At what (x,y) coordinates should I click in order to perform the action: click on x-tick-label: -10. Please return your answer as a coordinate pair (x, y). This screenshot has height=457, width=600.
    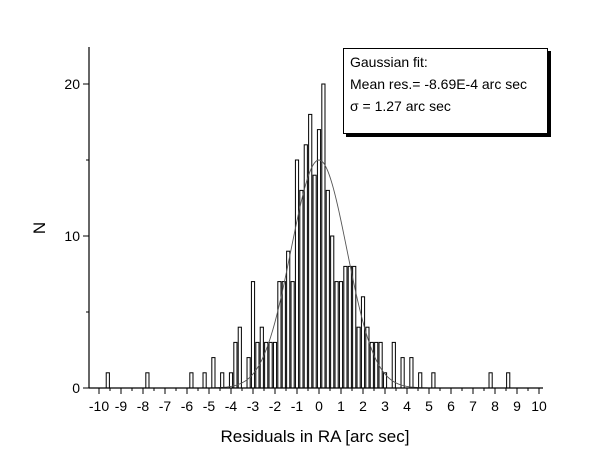
    Looking at the image, I should click on (99, 406).